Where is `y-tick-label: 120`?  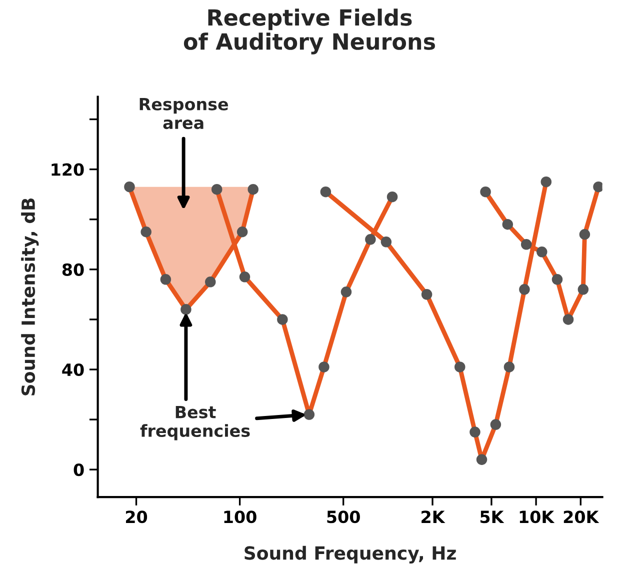
y-tick-label: 120 is located at coordinates (68, 169).